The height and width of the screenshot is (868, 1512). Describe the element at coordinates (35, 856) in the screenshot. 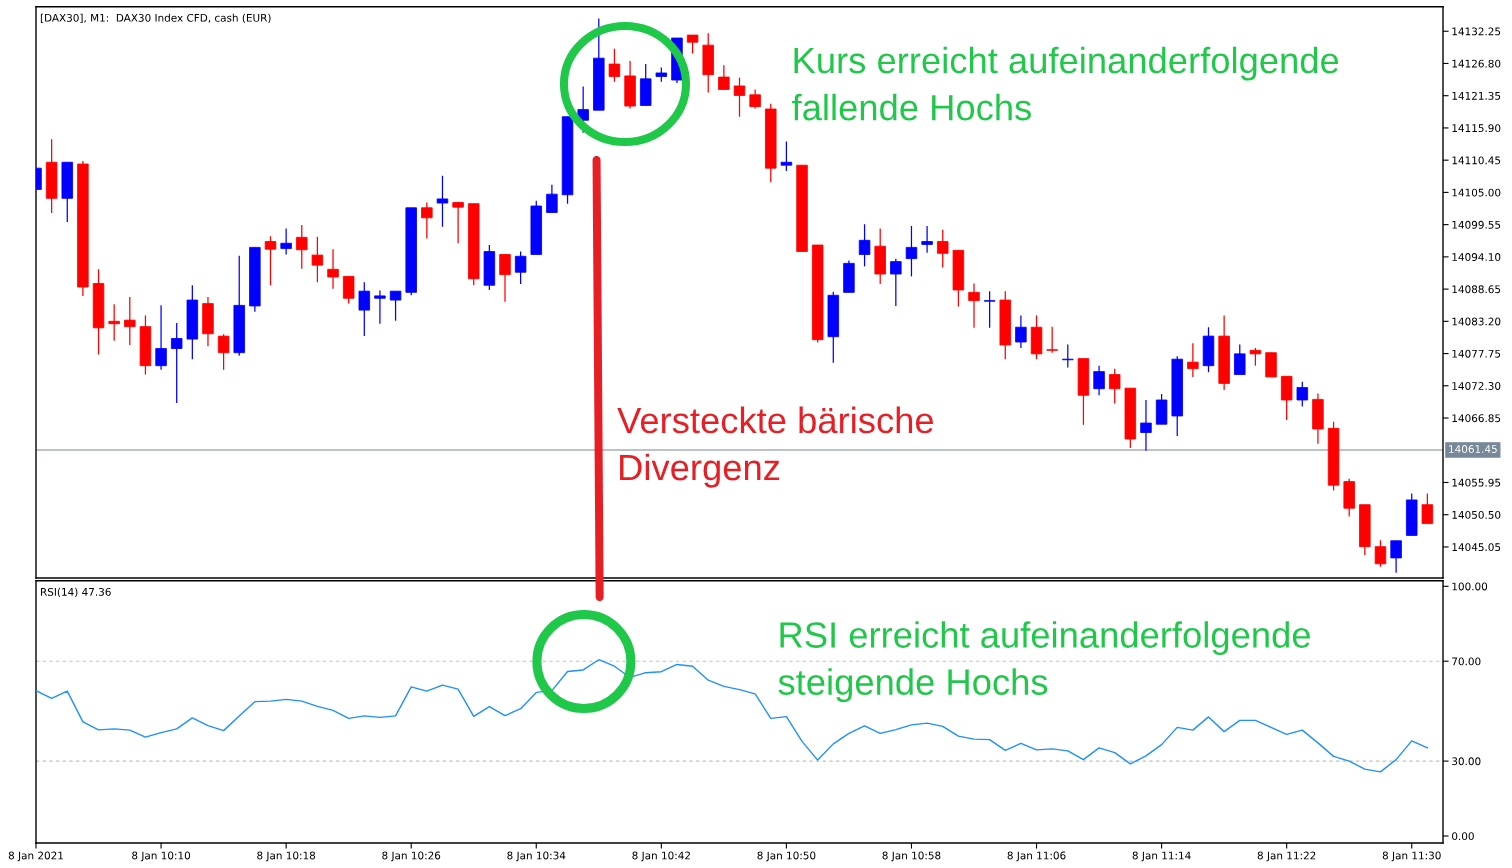

I see `x-tick-label: 8 Jan 2021` at that location.